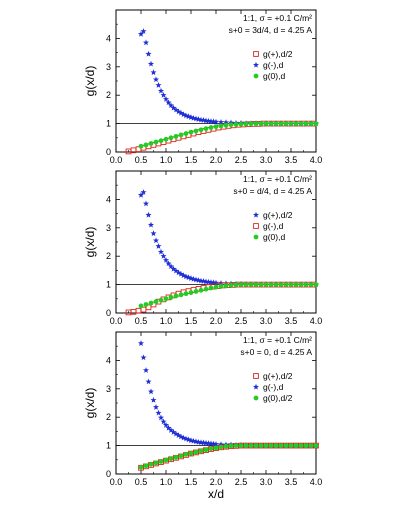  I want to click on x-tick-label: 4.0, so click(316, 482).